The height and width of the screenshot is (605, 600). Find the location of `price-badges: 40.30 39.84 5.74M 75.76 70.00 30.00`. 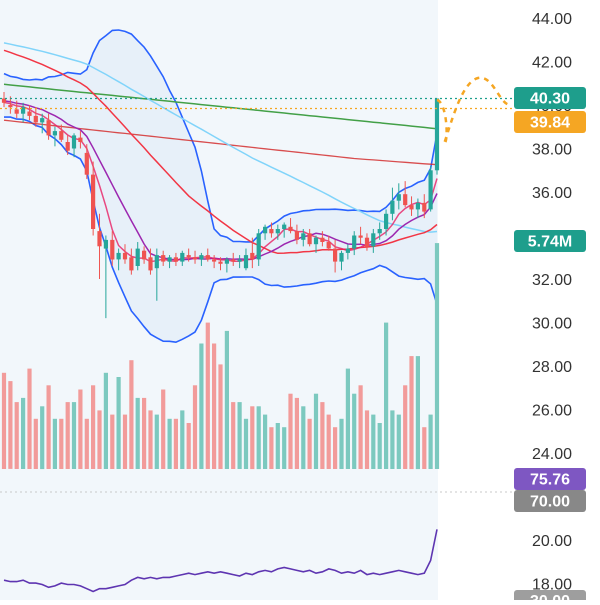

price-badges: 40.30 39.84 5.74M 75.76 70.00 30.00 is located at coordinates (550, 346).